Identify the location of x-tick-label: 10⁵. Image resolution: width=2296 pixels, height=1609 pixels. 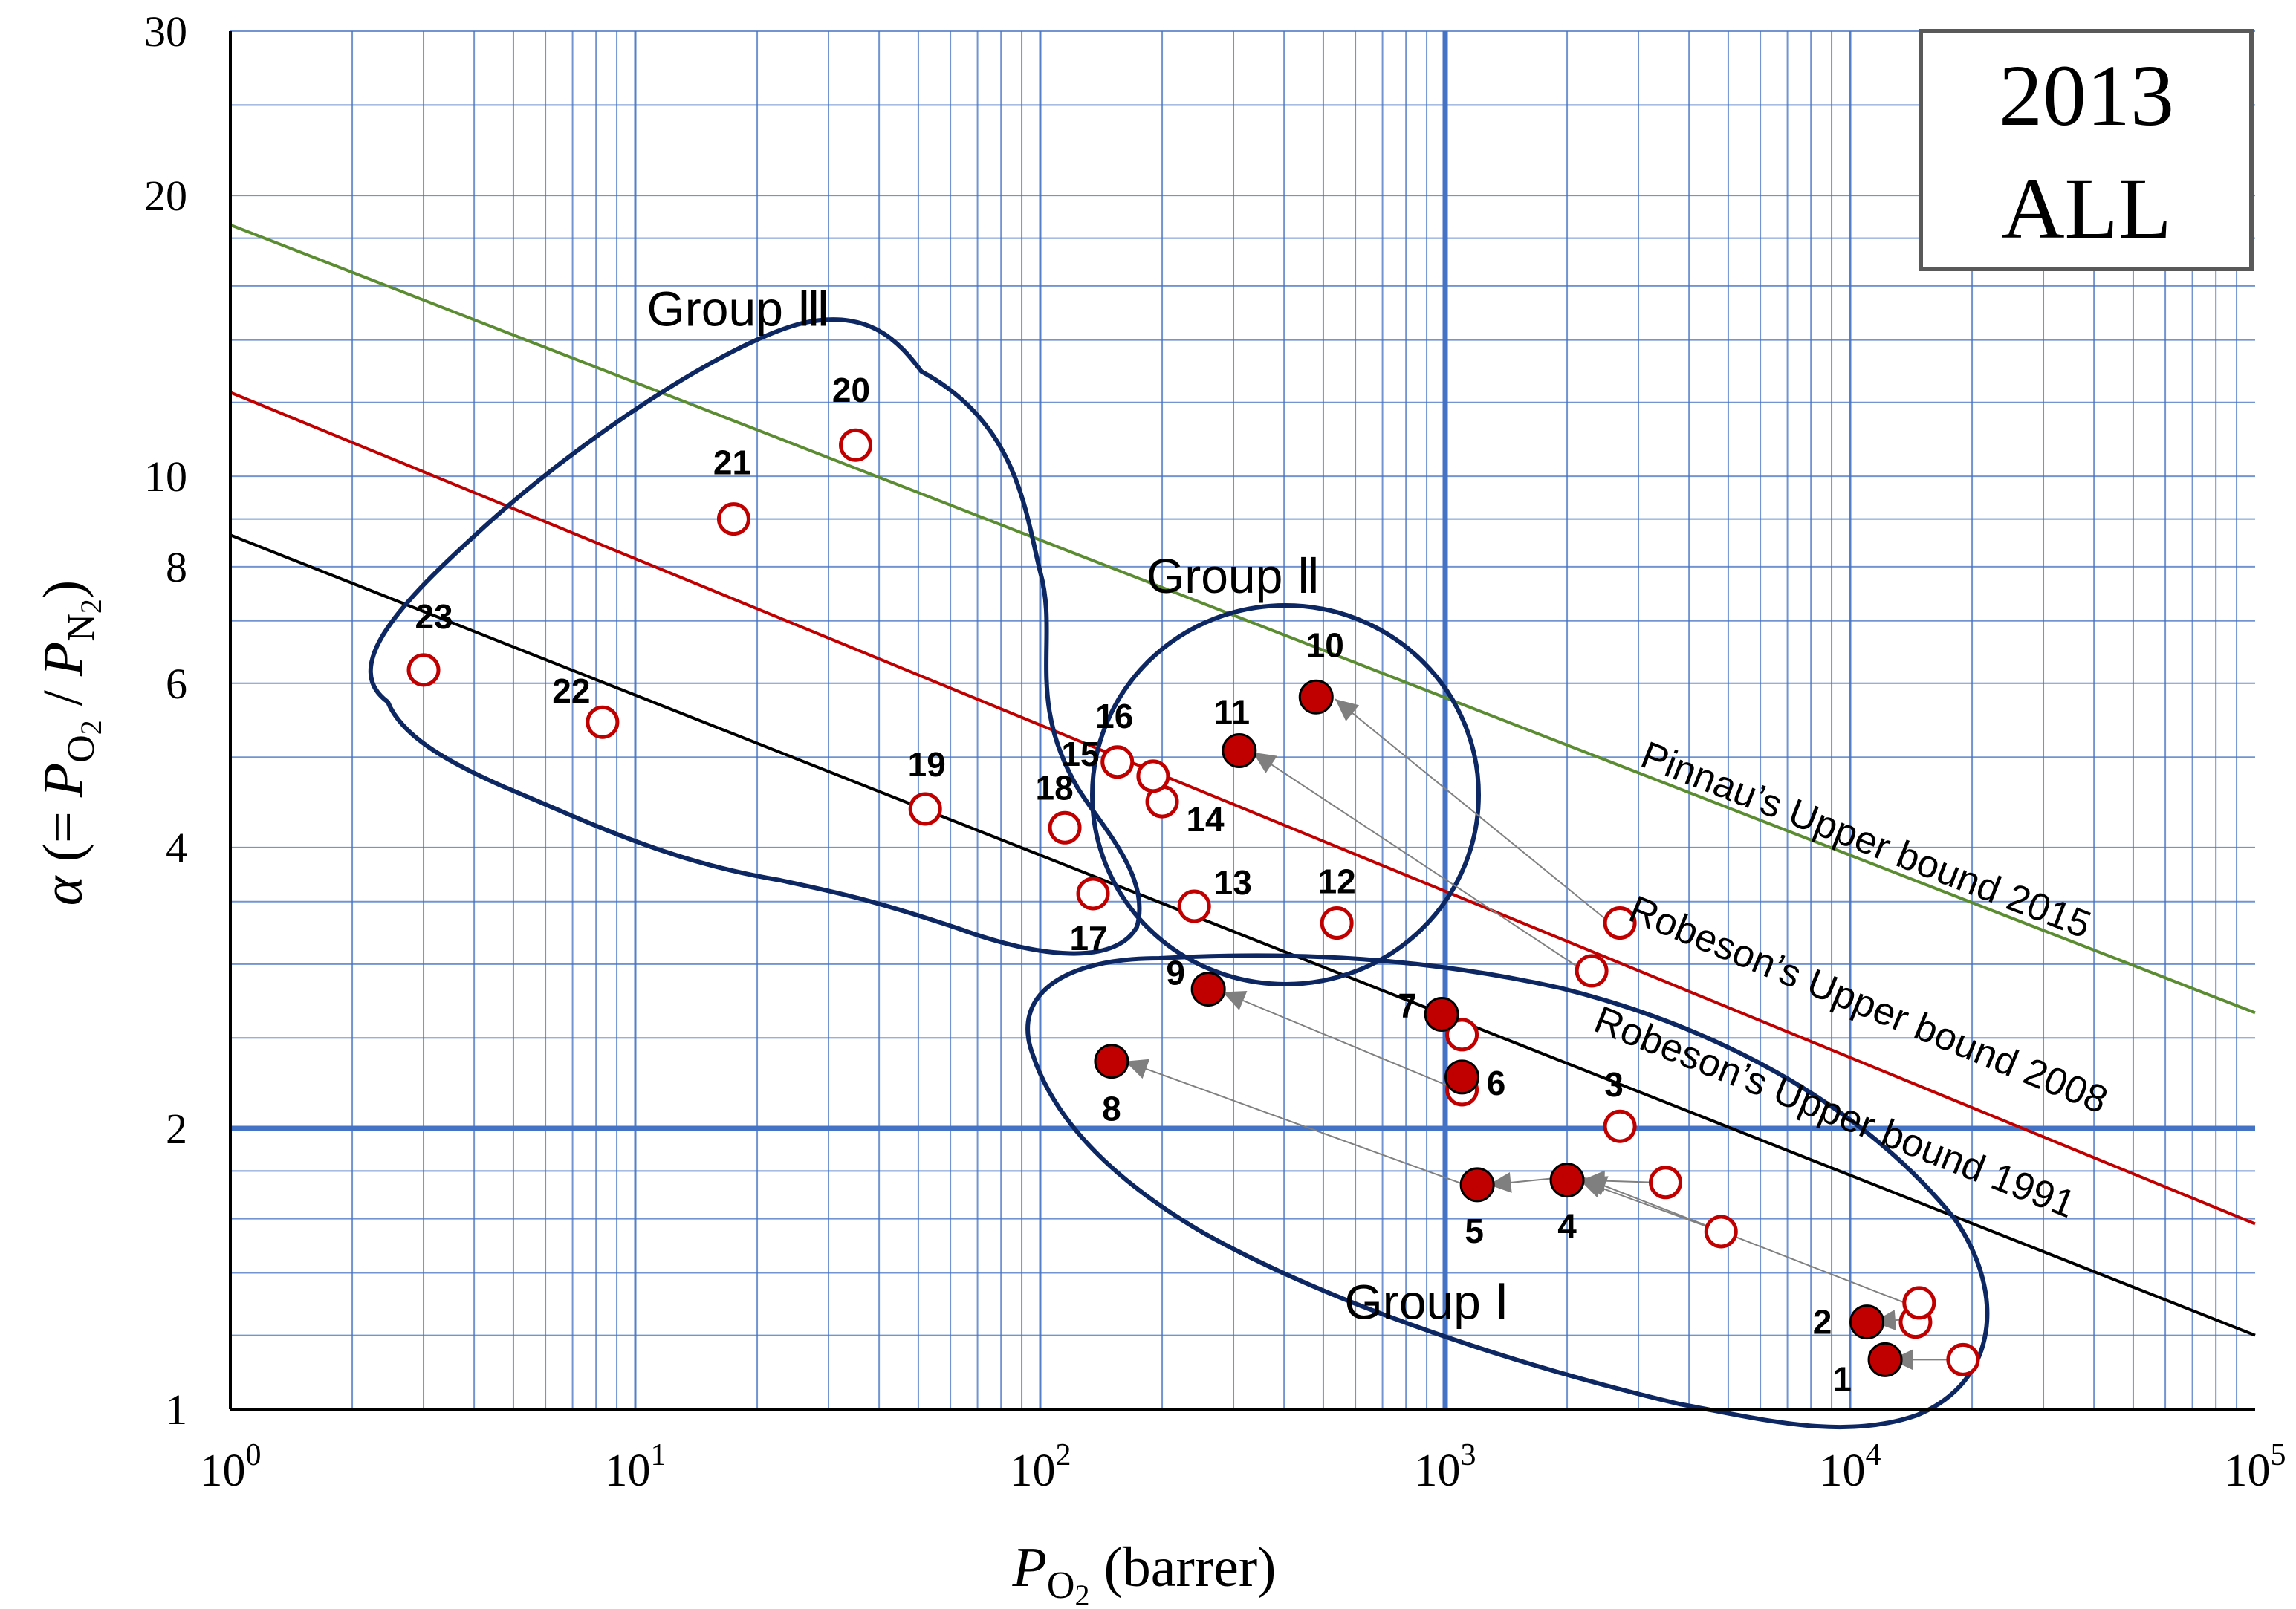
(2255, 1467).